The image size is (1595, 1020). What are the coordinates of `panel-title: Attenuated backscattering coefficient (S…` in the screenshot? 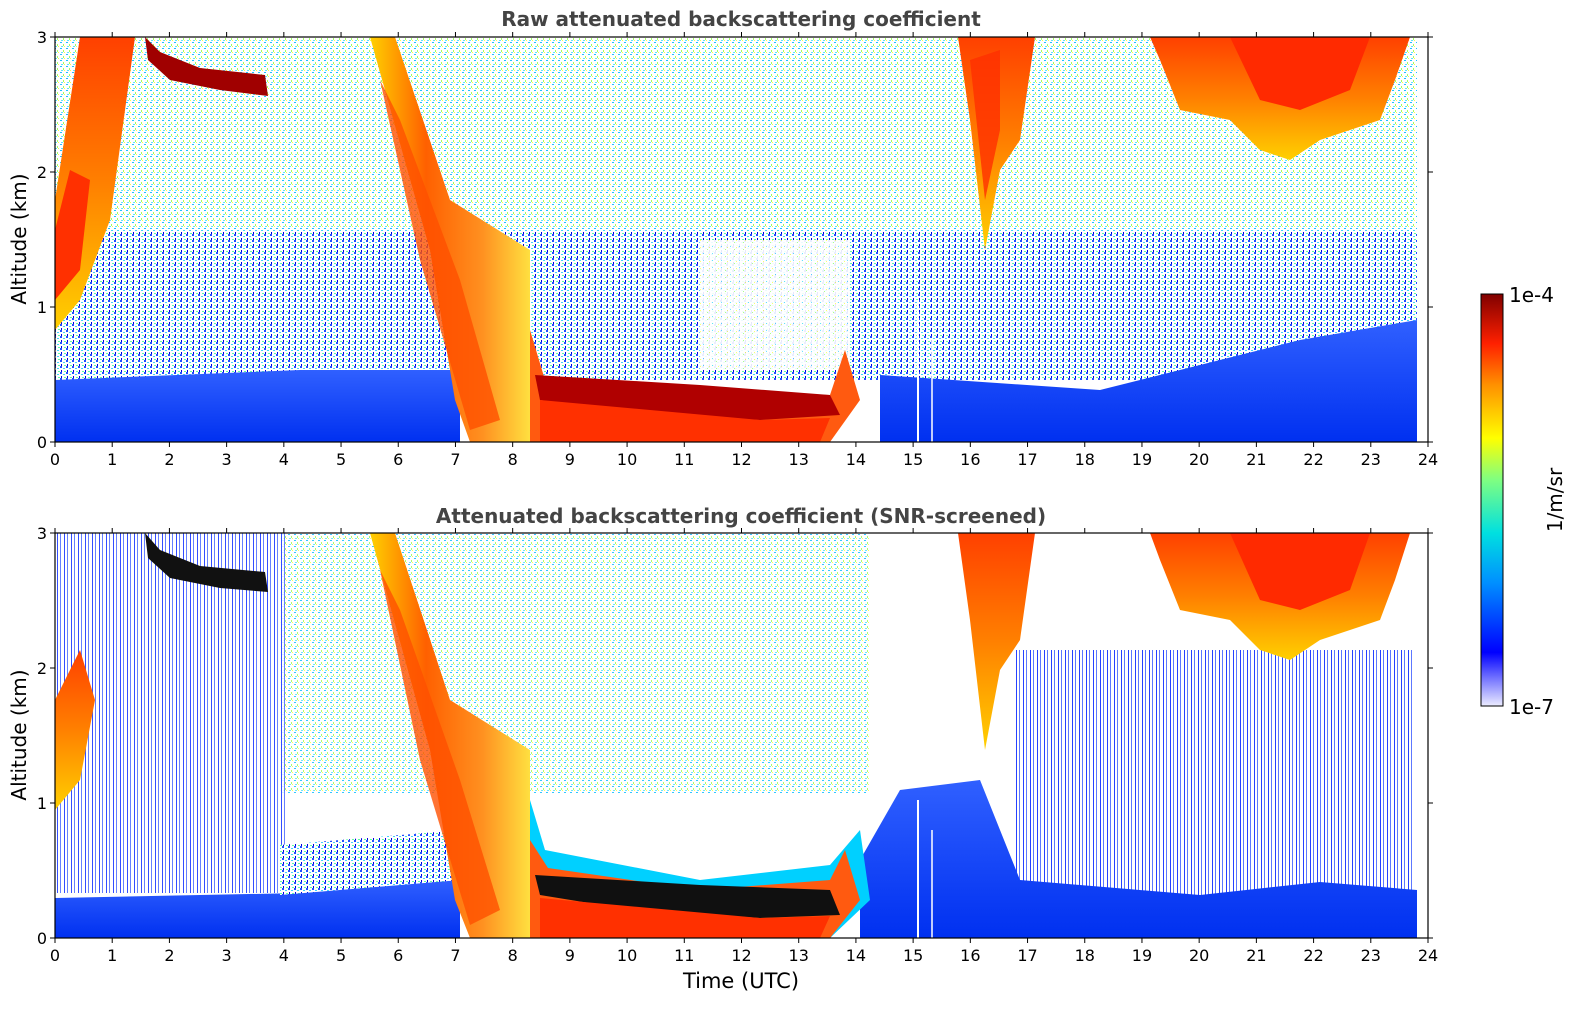 It's located at (741, 516).